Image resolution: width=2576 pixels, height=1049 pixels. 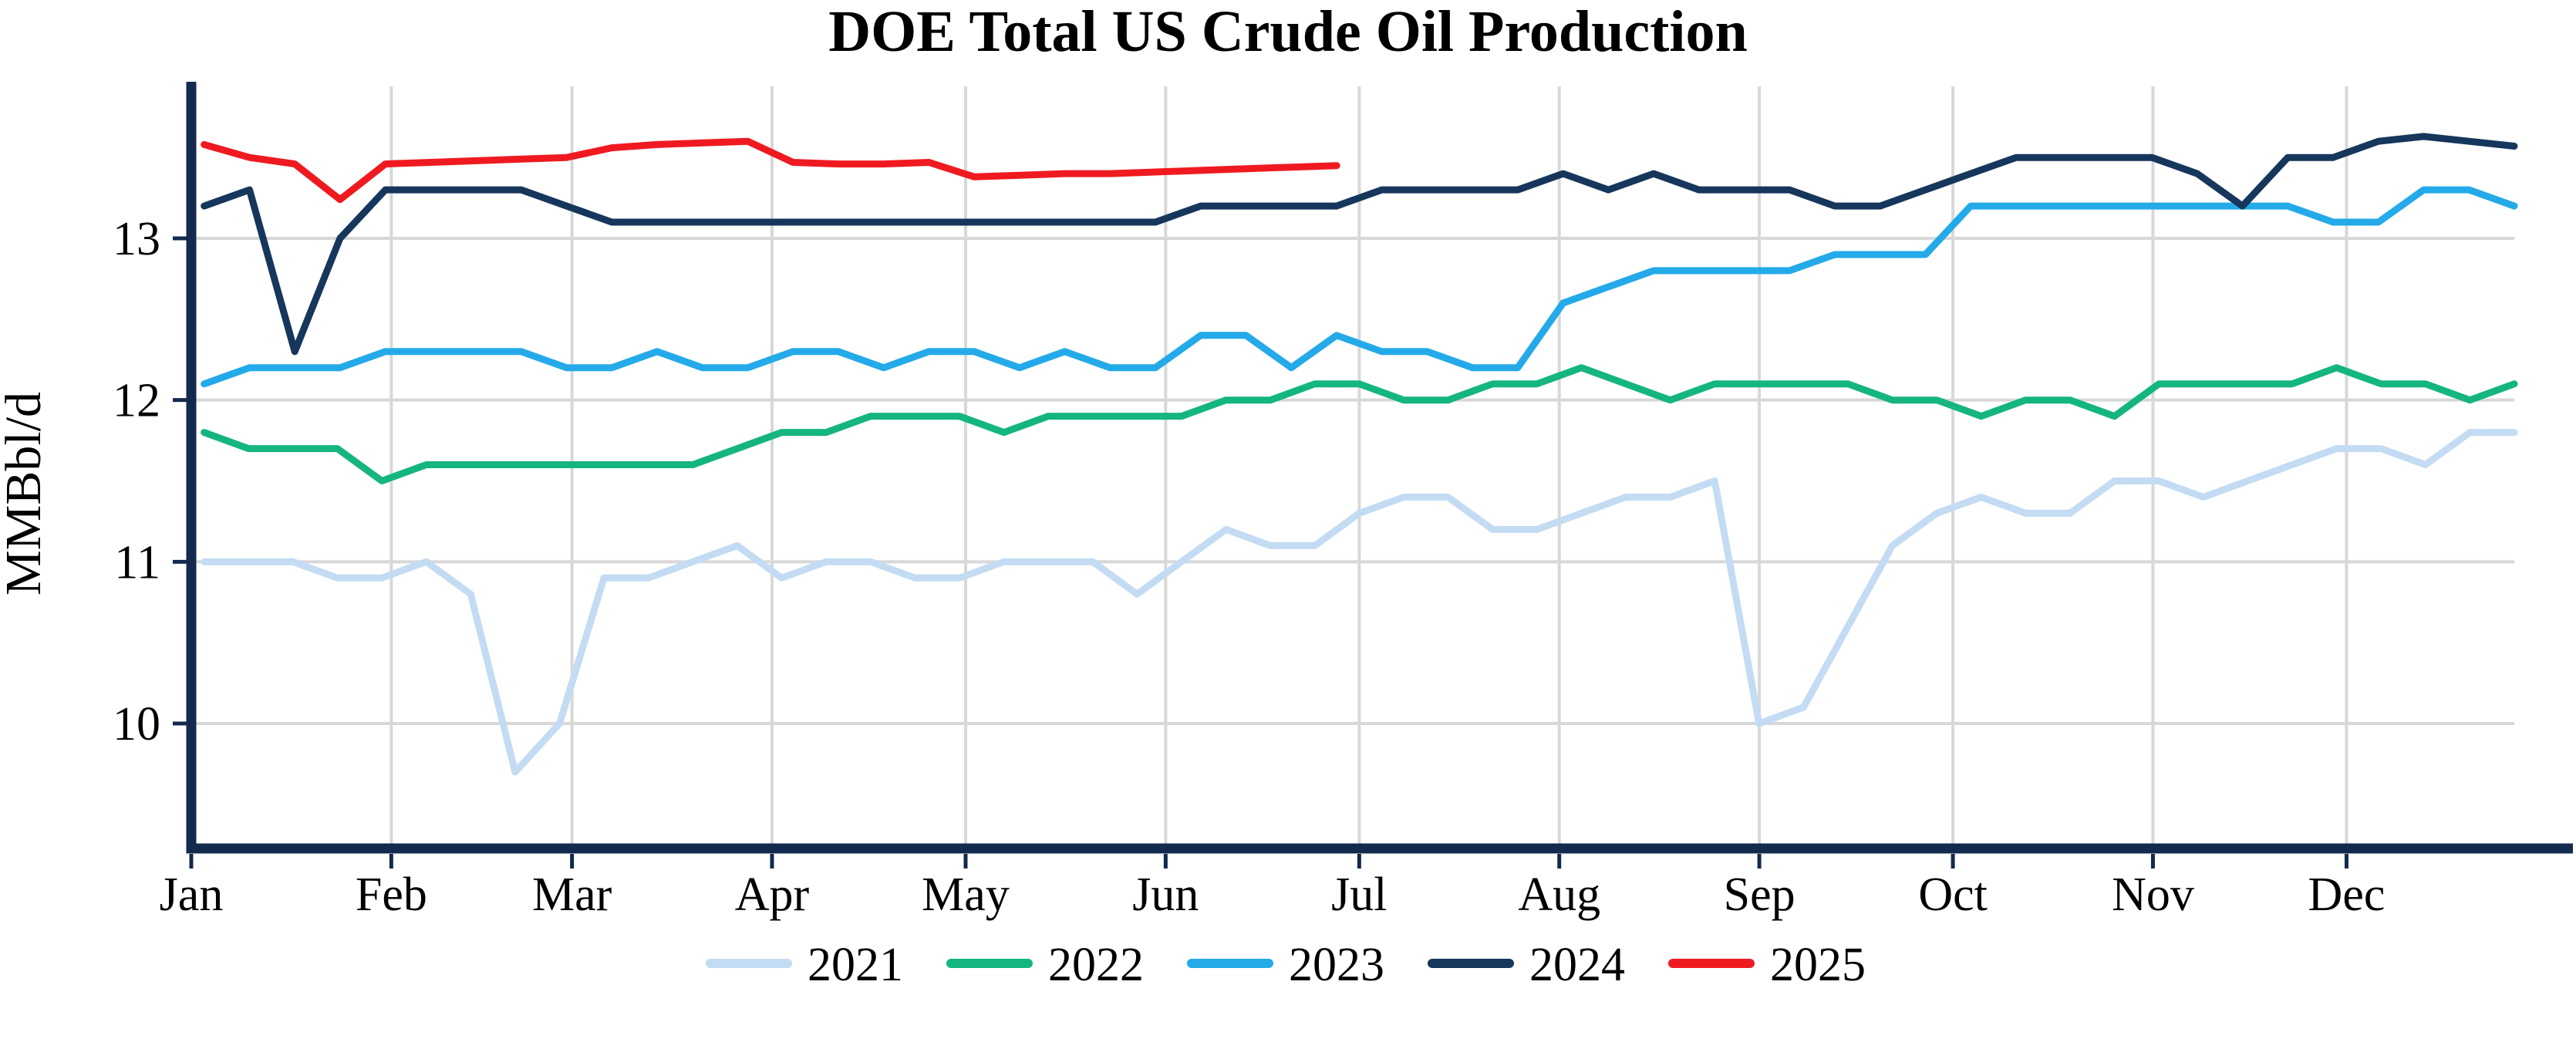 What do you see at coordinates (136, 401) in the screenshot?
I see `y-tick-label-12: 12` at bounding box center [136, 401].